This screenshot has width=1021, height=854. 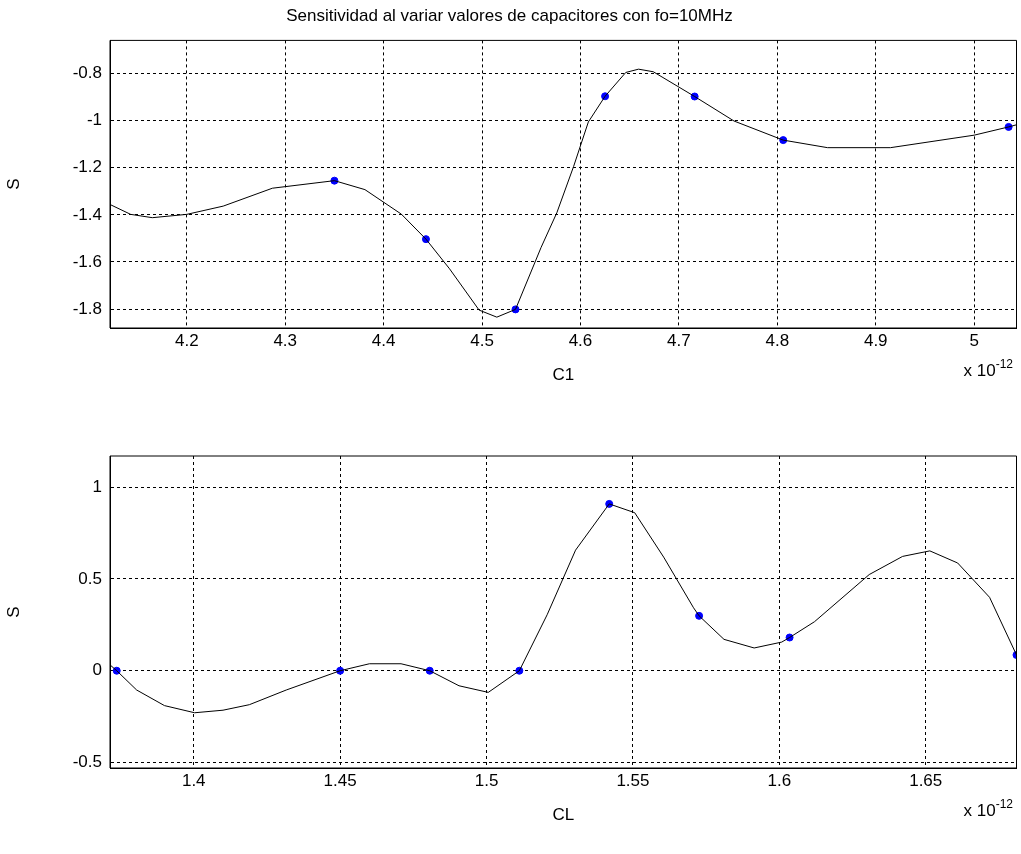 What do you see at coordinates (563, 375) in the screenshot?
I see `x-axis-title: C1` at bounding box center [563, 375].